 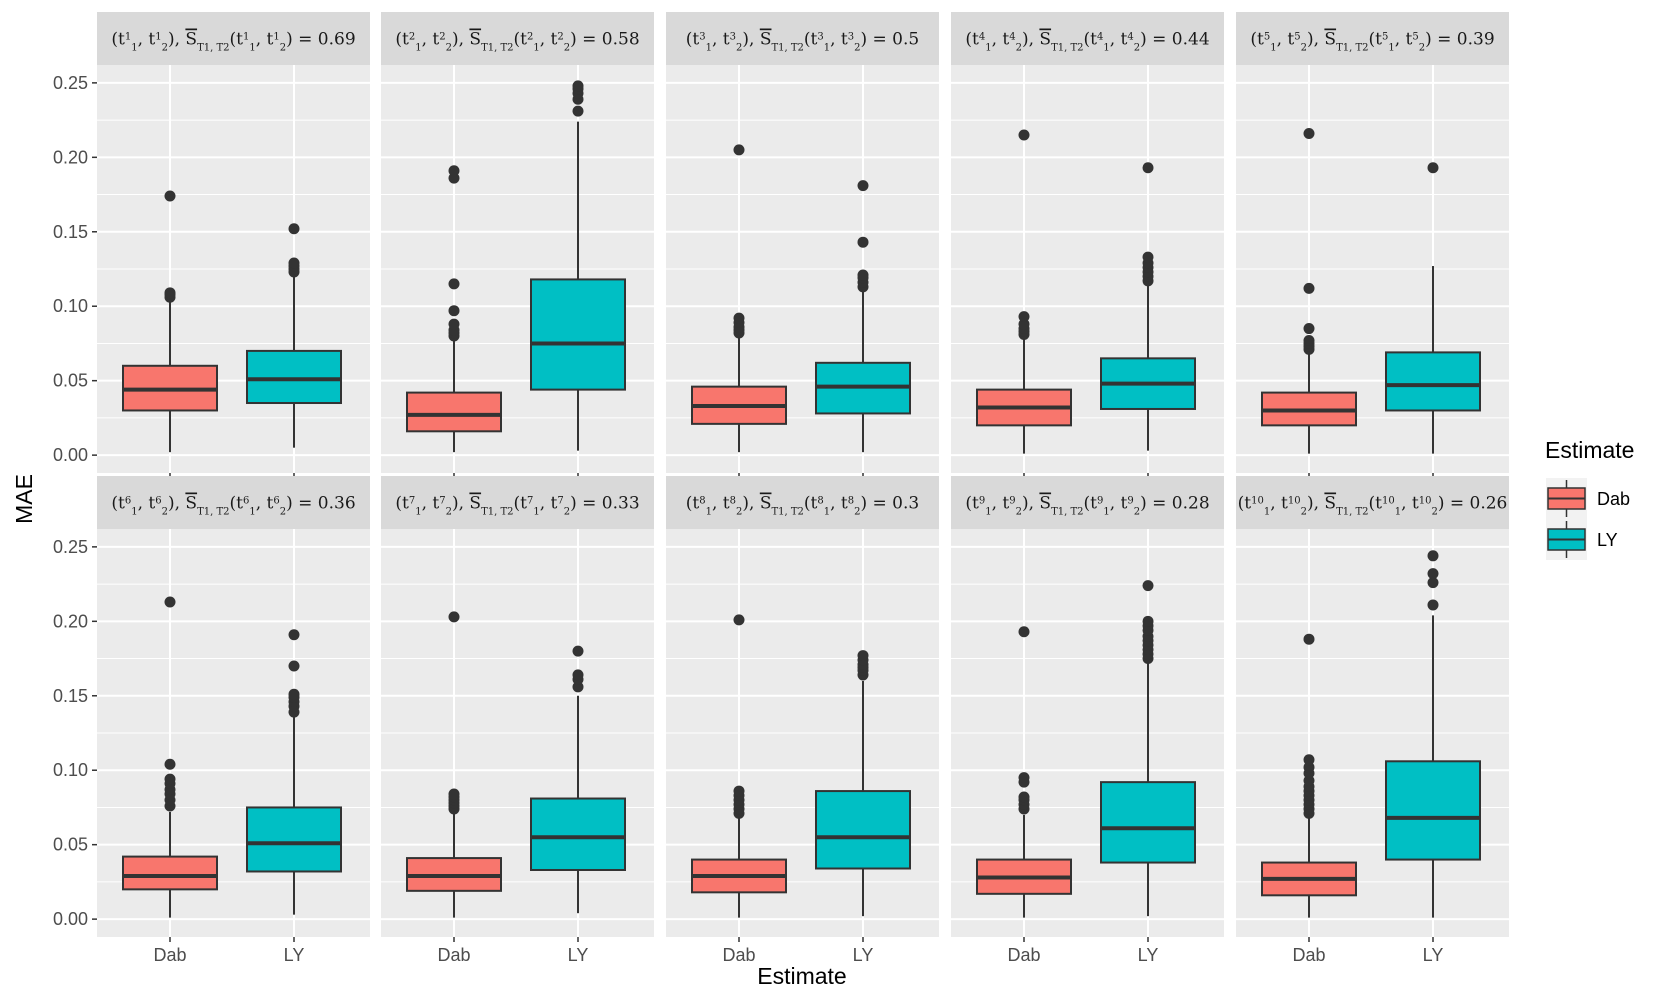 I want to click on y-axis-row-2: 0.00 0.05 0.10 0.15 0.20 0.25, so click(x=75, y=733).